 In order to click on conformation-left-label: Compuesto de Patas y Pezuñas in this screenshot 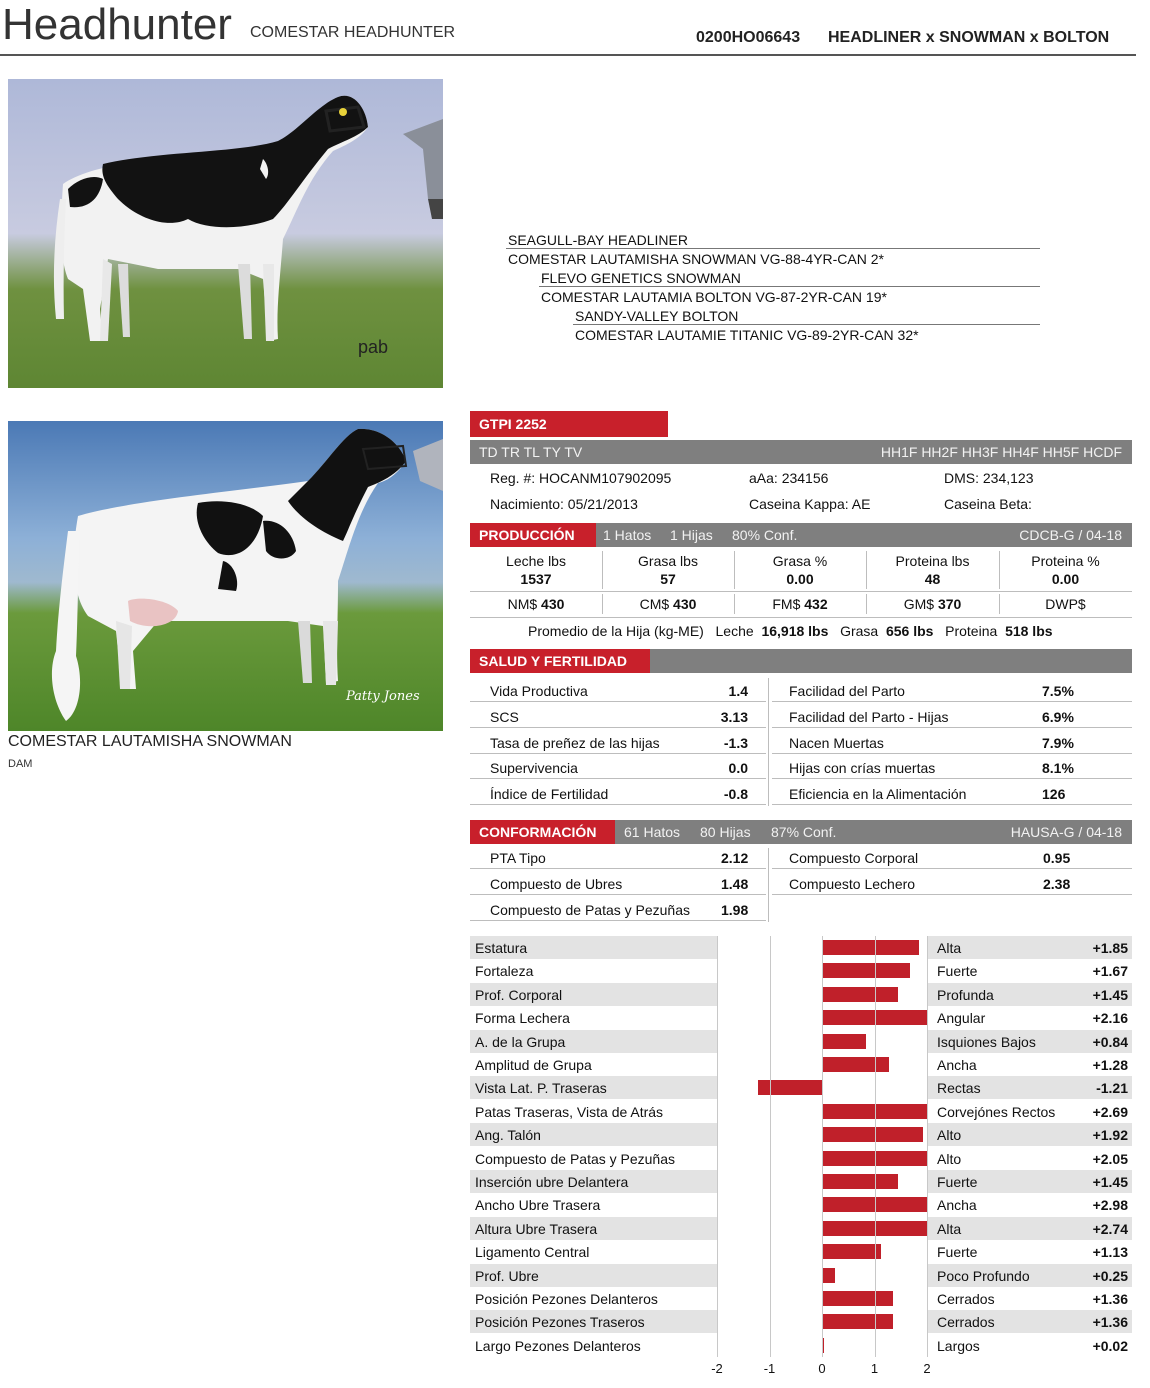, I will do `click(590, 910)`.